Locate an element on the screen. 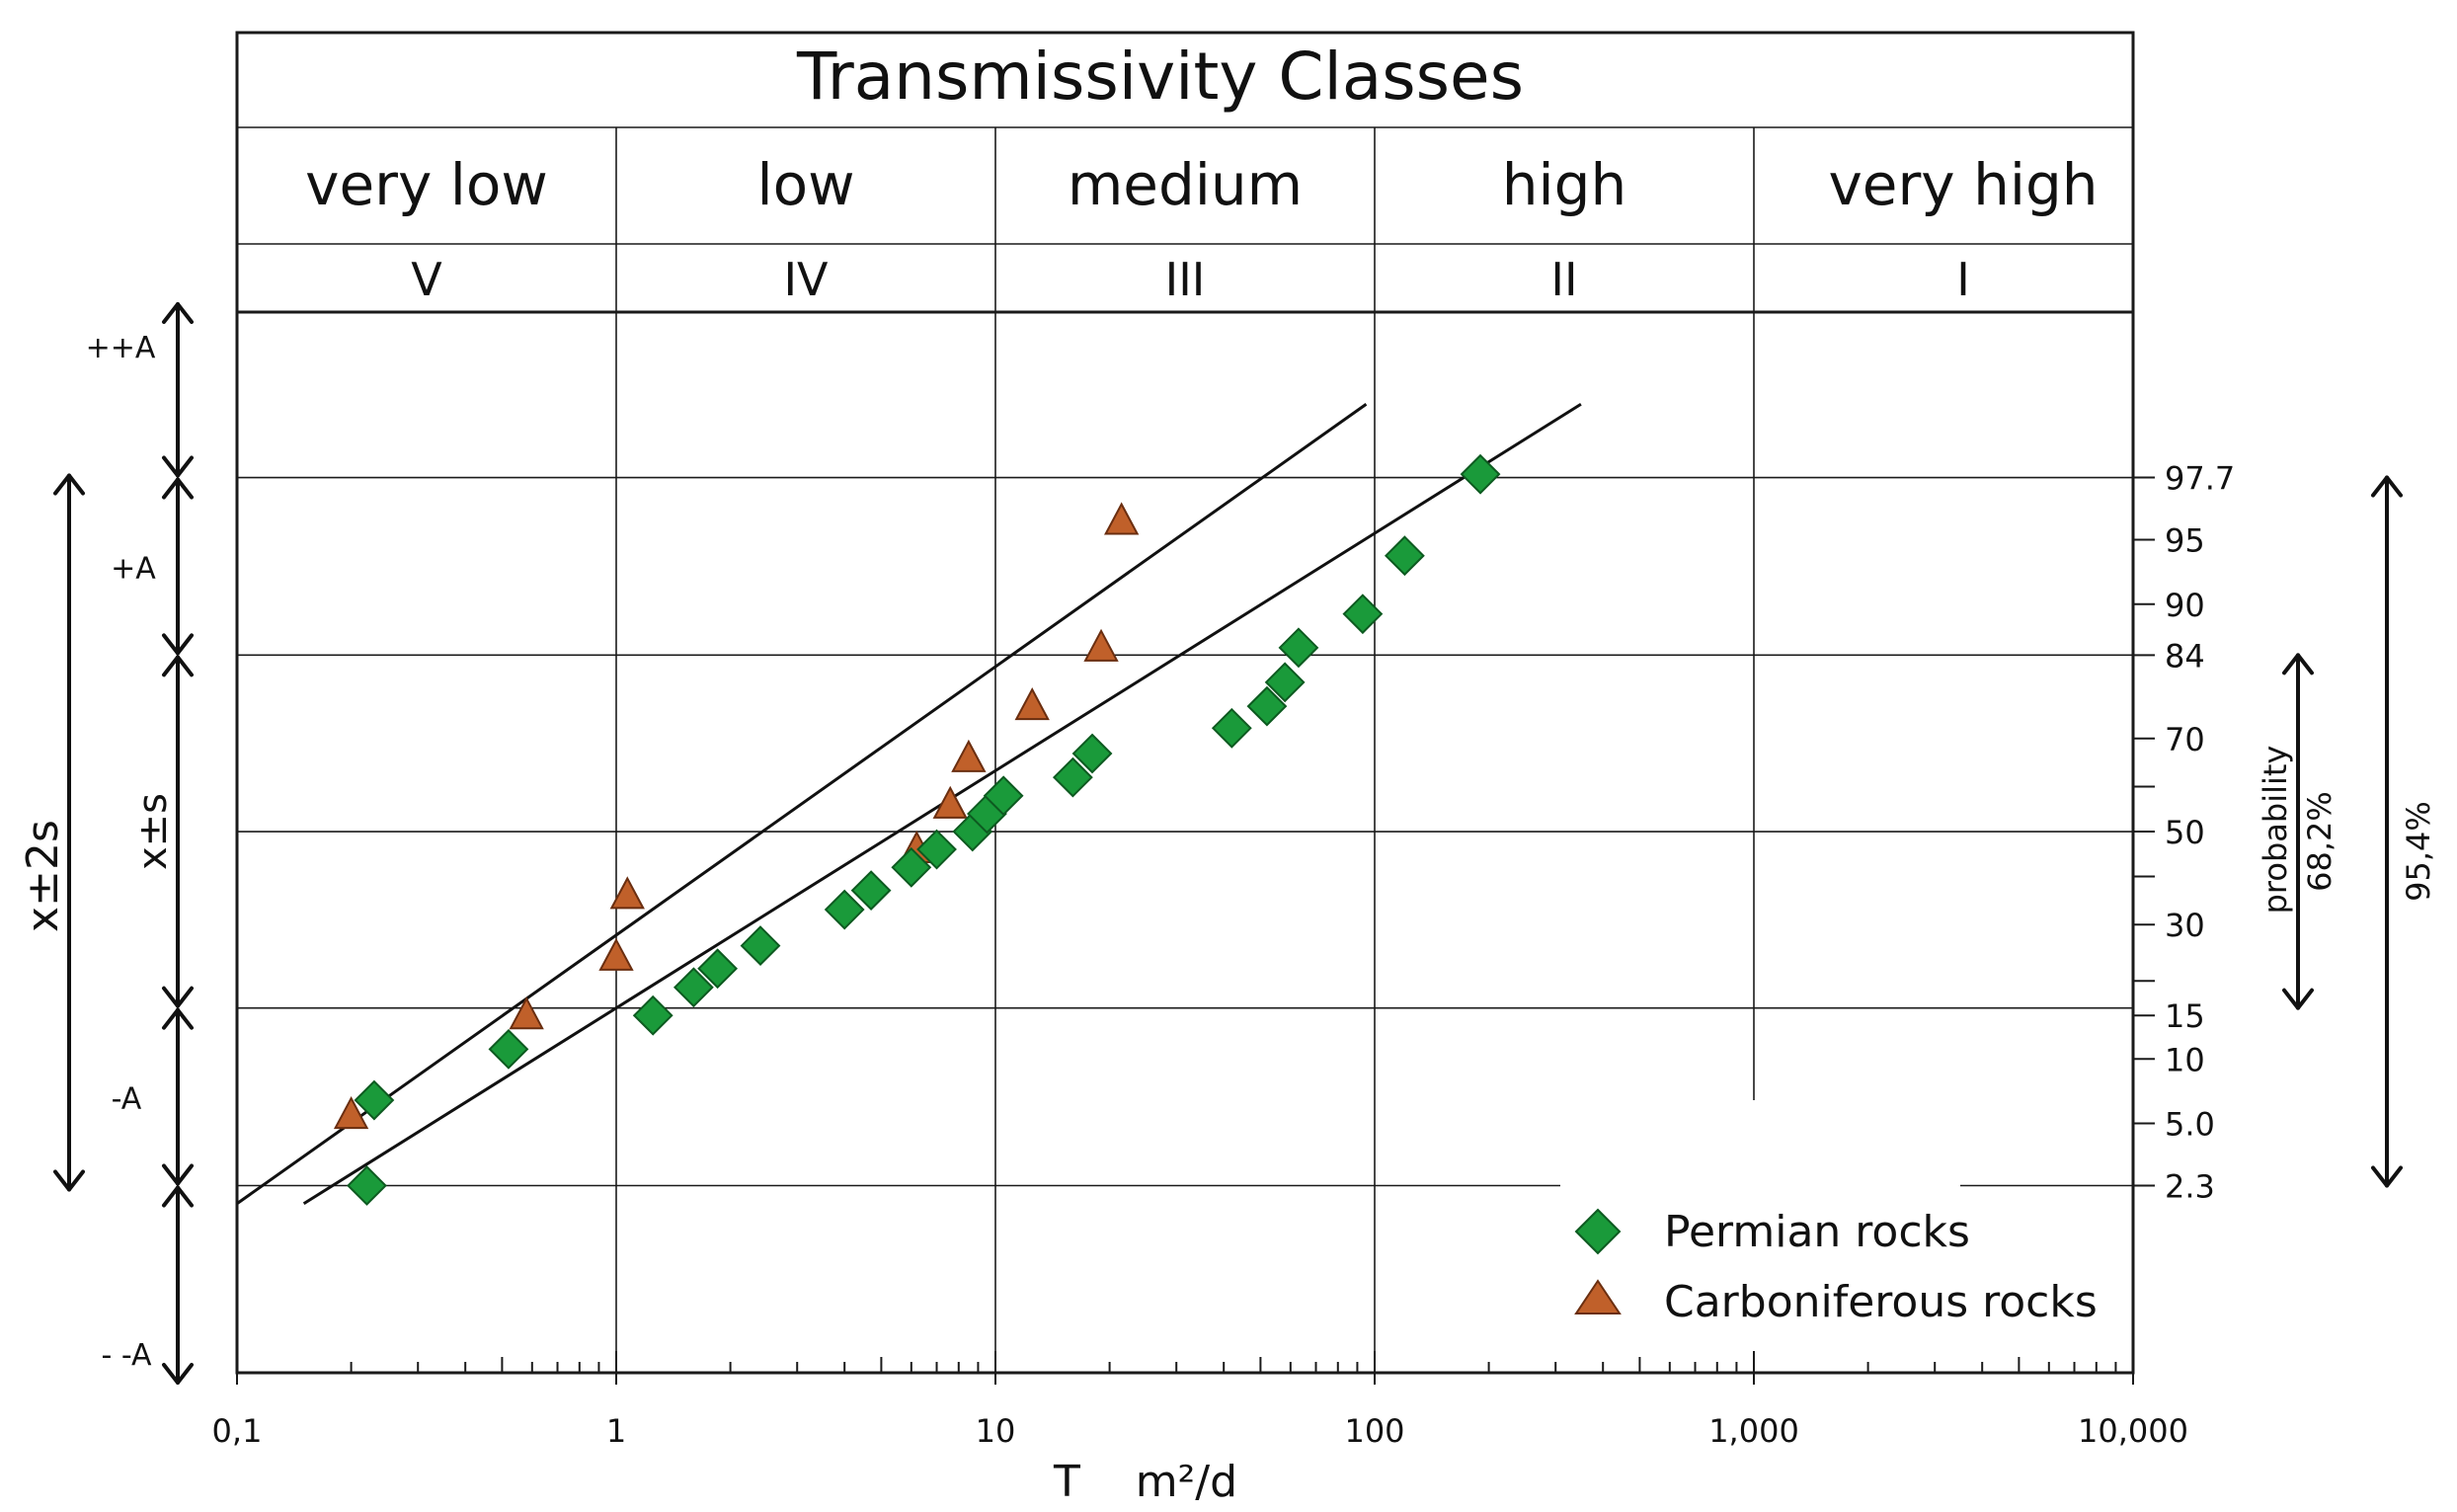 This screenshot has height=1512, width=2457. class-roman-label: III is located at coordinates (1185, 280).